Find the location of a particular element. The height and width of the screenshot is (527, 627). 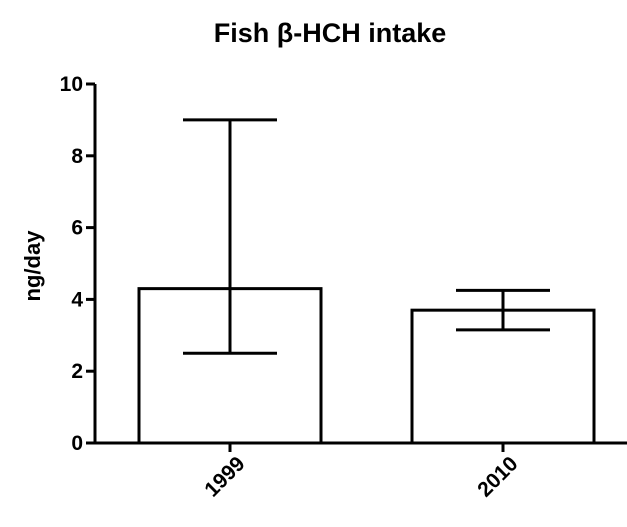

chart-title: Fish β-HCH intake is located at coordinates (330, 33).